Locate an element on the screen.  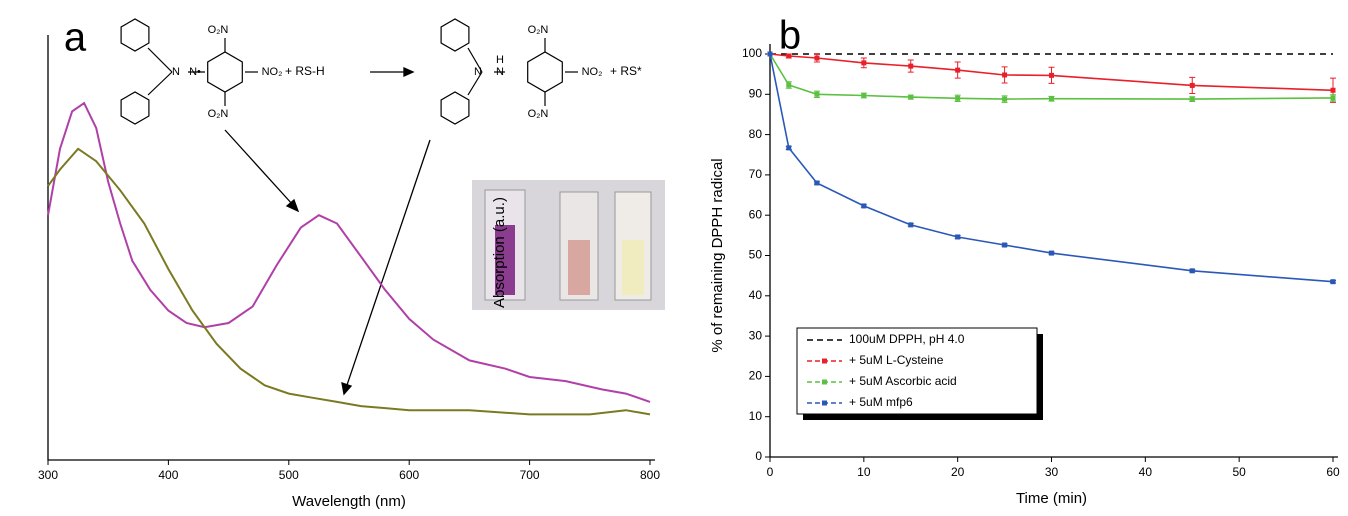
x-tick-label: 10 is located at coordinates (864, 472).